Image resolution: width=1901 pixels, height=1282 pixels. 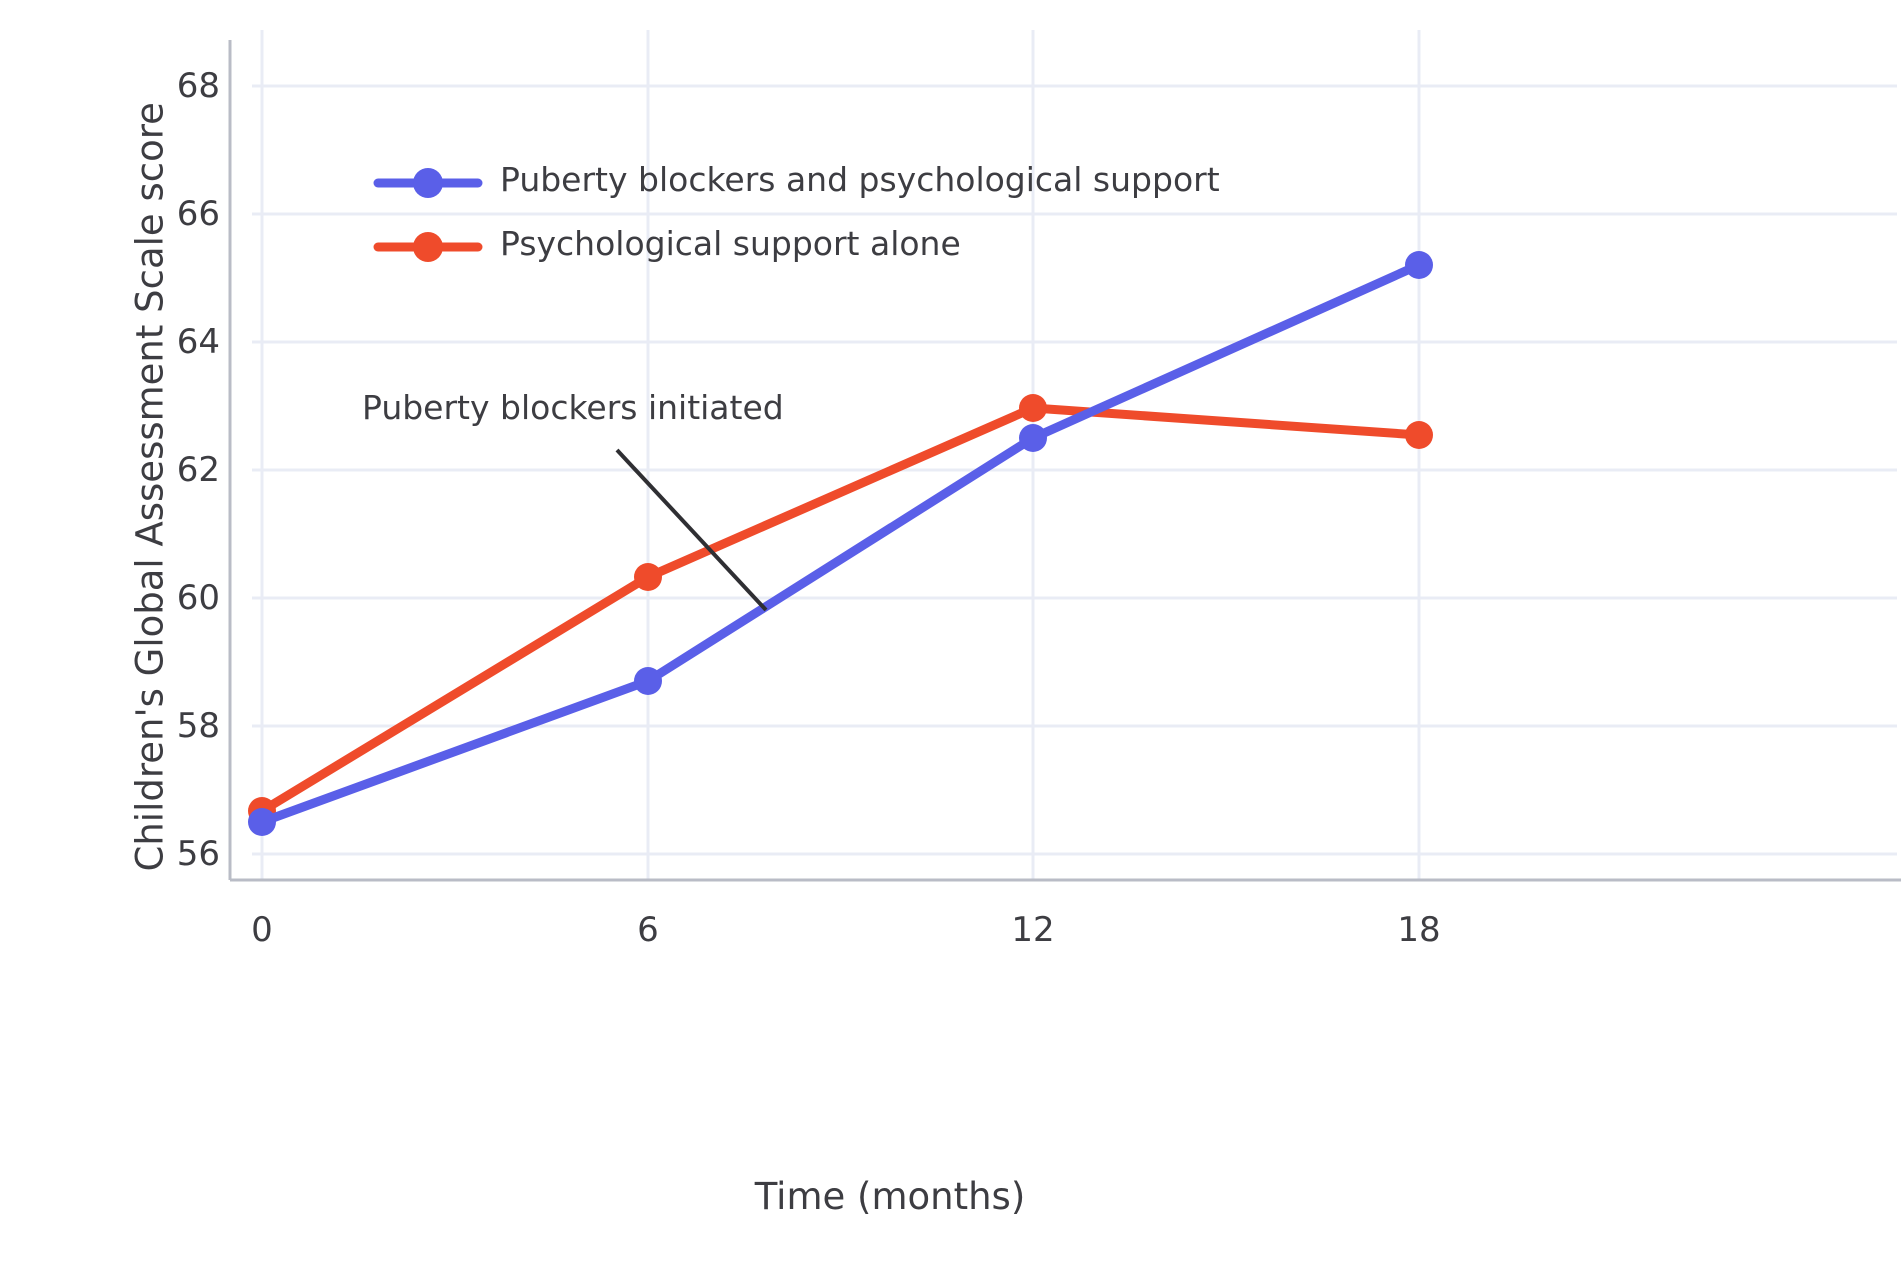 What do you see at coordinates (573, 407) in the screenshot?
I see `annotation-label: Puberty blockers initiated` at bounding box center [573, 407].